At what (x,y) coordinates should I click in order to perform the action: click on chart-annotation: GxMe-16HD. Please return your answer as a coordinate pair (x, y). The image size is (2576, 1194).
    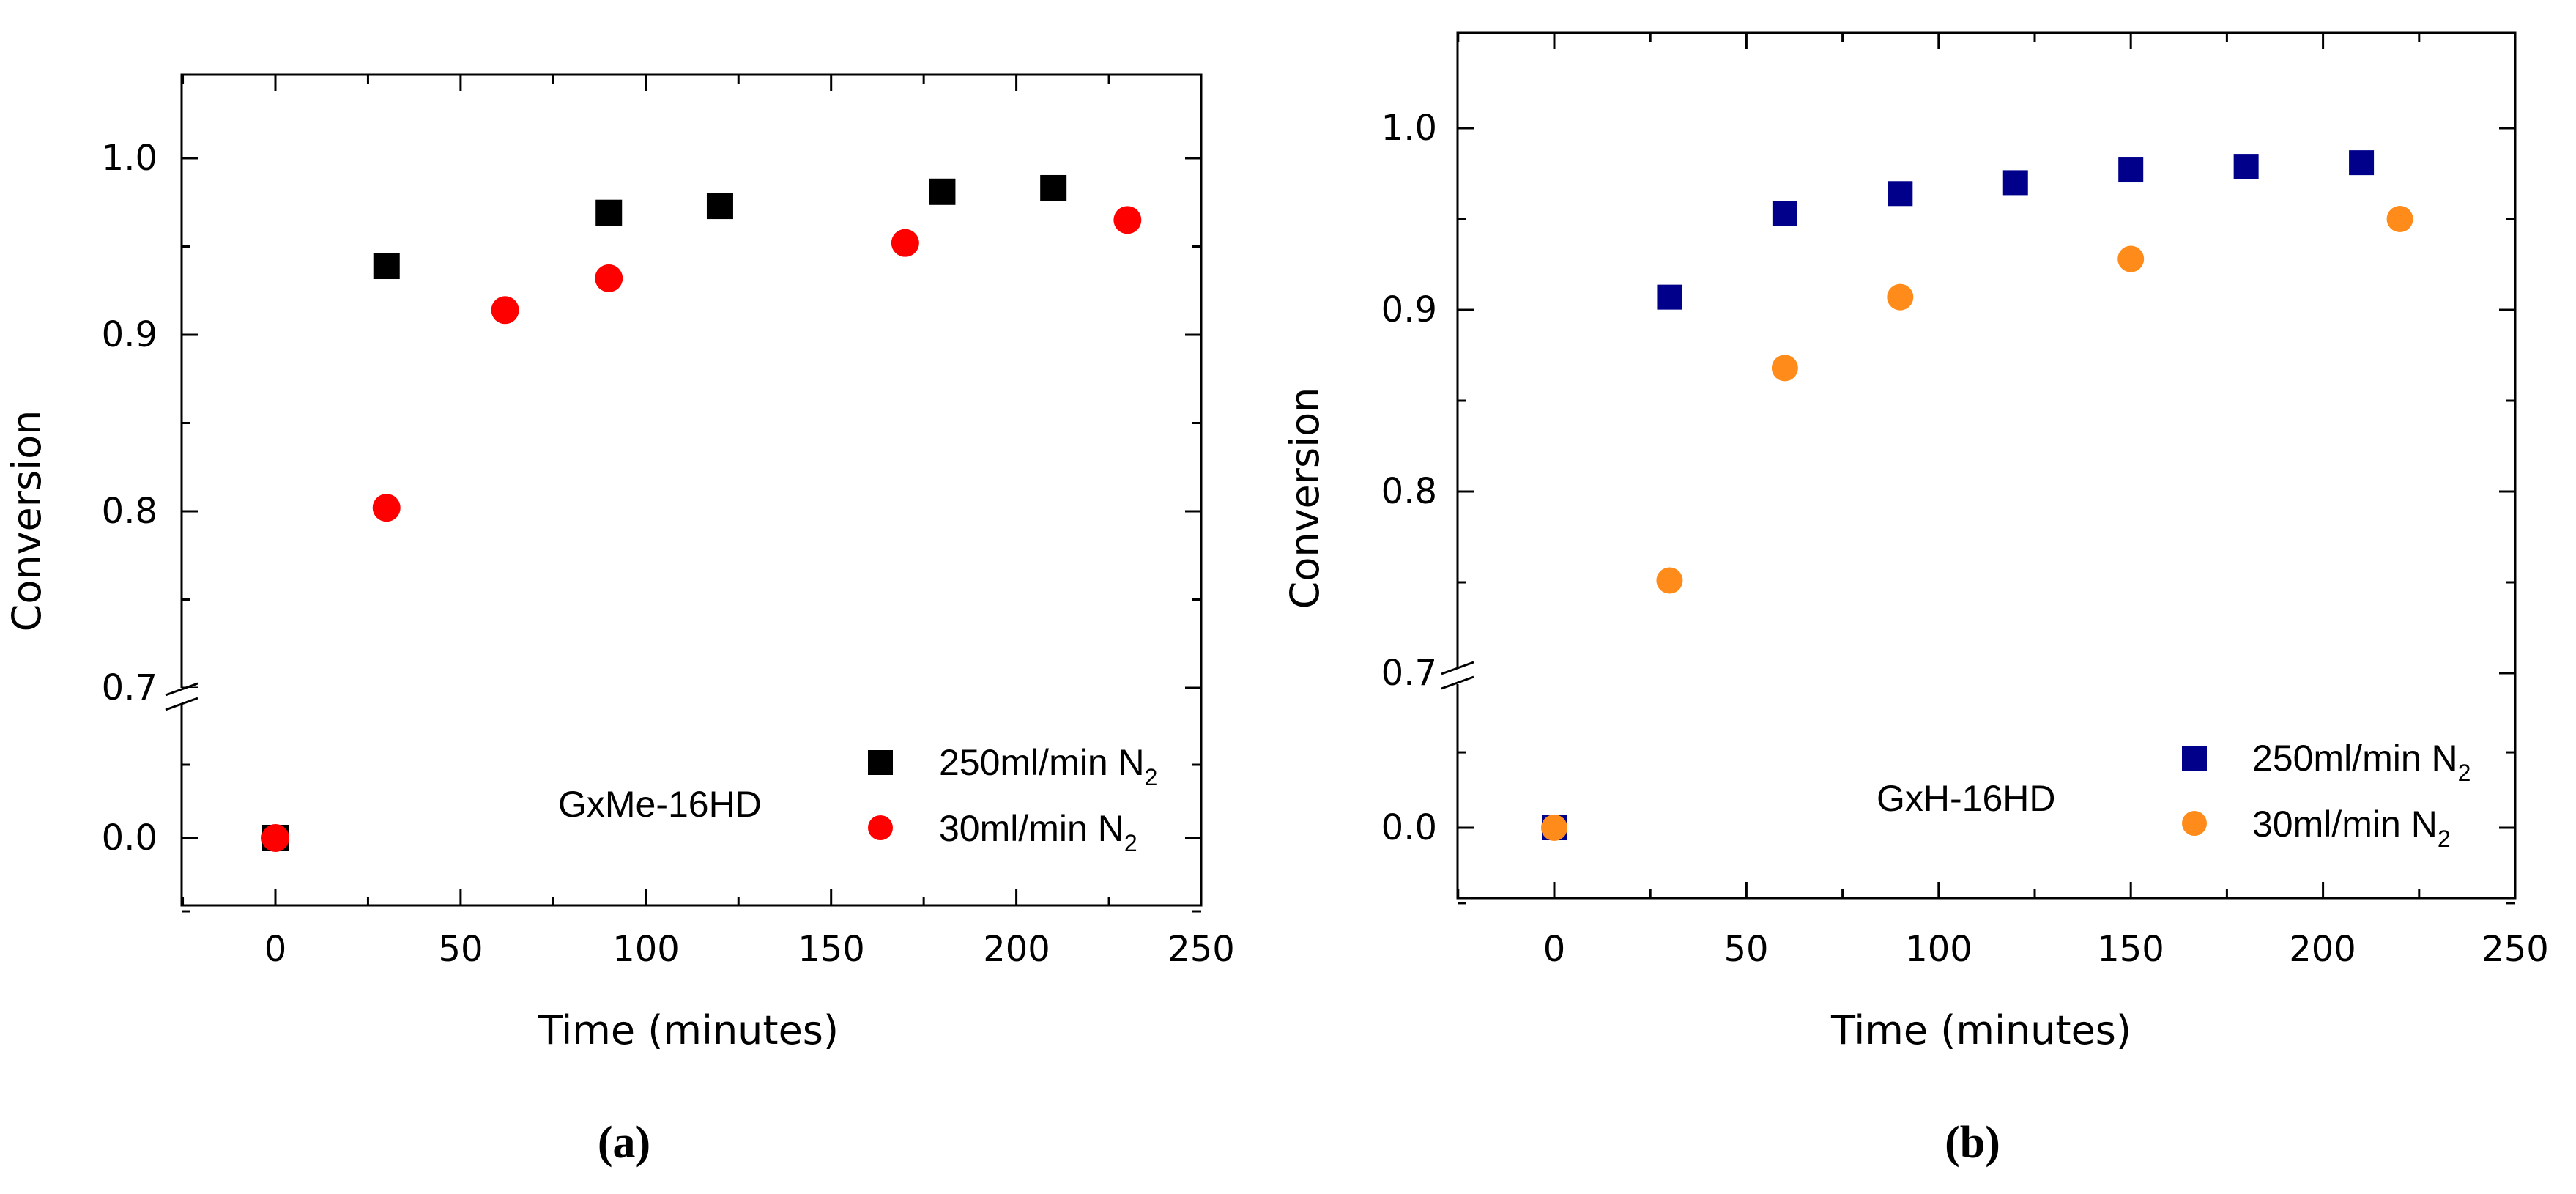
    Looking at the image, I should click on (660, 805).